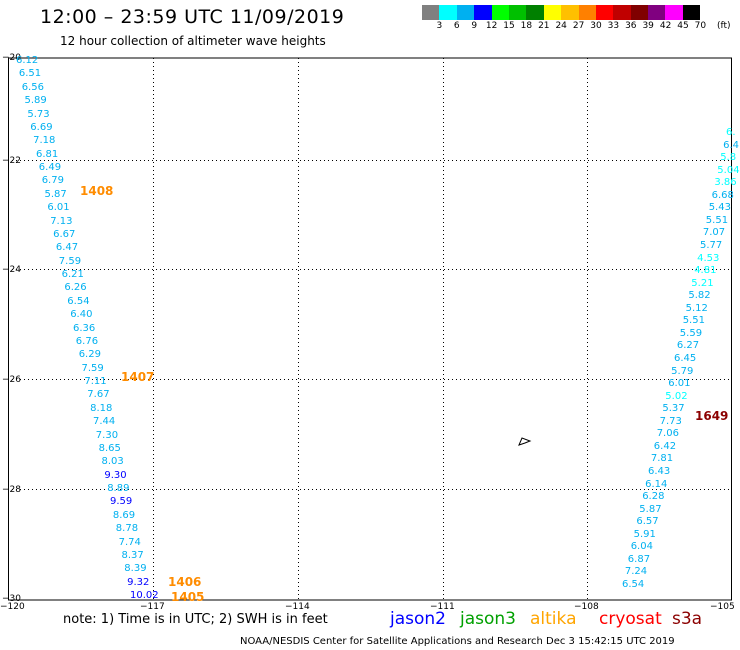  What do you see at coordinates (682, 371) in the screenshot?
I see `wave-height-value: 5.79` at bounding box center [682, 371].